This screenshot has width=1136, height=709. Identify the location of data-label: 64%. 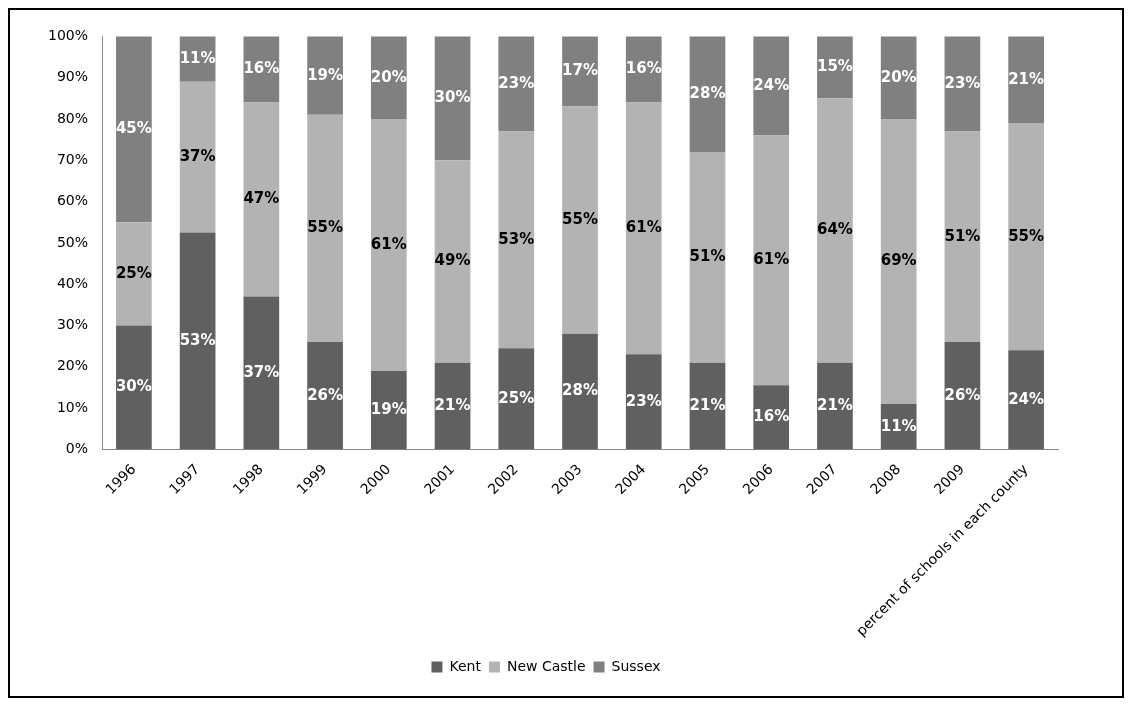
(834, 229).